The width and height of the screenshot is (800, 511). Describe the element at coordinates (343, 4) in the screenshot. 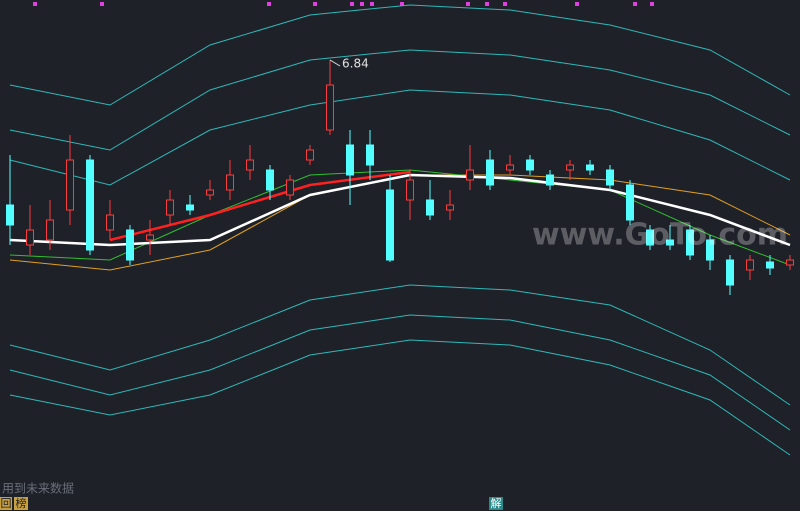

I see `signal-dots` at that location.